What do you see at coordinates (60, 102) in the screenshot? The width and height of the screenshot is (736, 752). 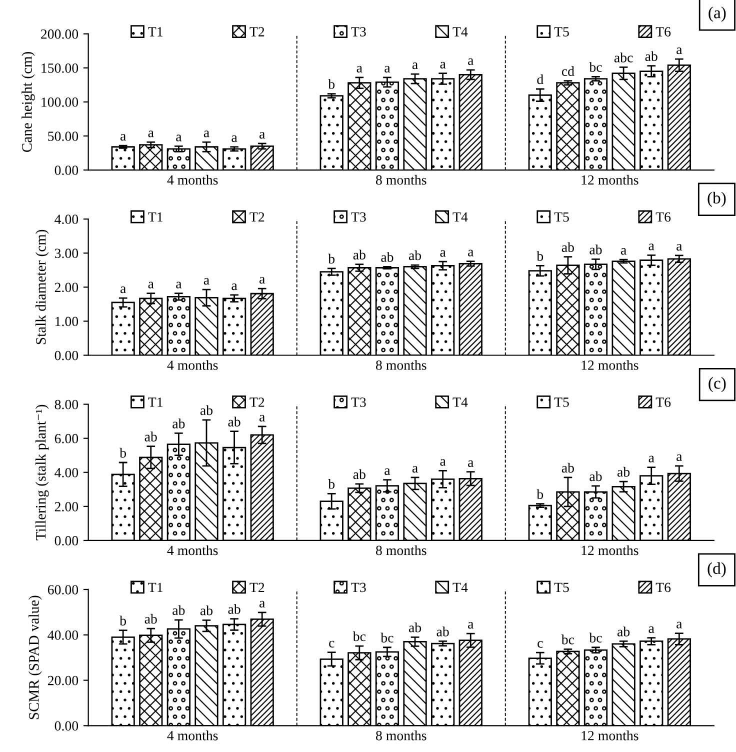 I see `y-tick-label: 100.00` at bounding box center [60, 102].